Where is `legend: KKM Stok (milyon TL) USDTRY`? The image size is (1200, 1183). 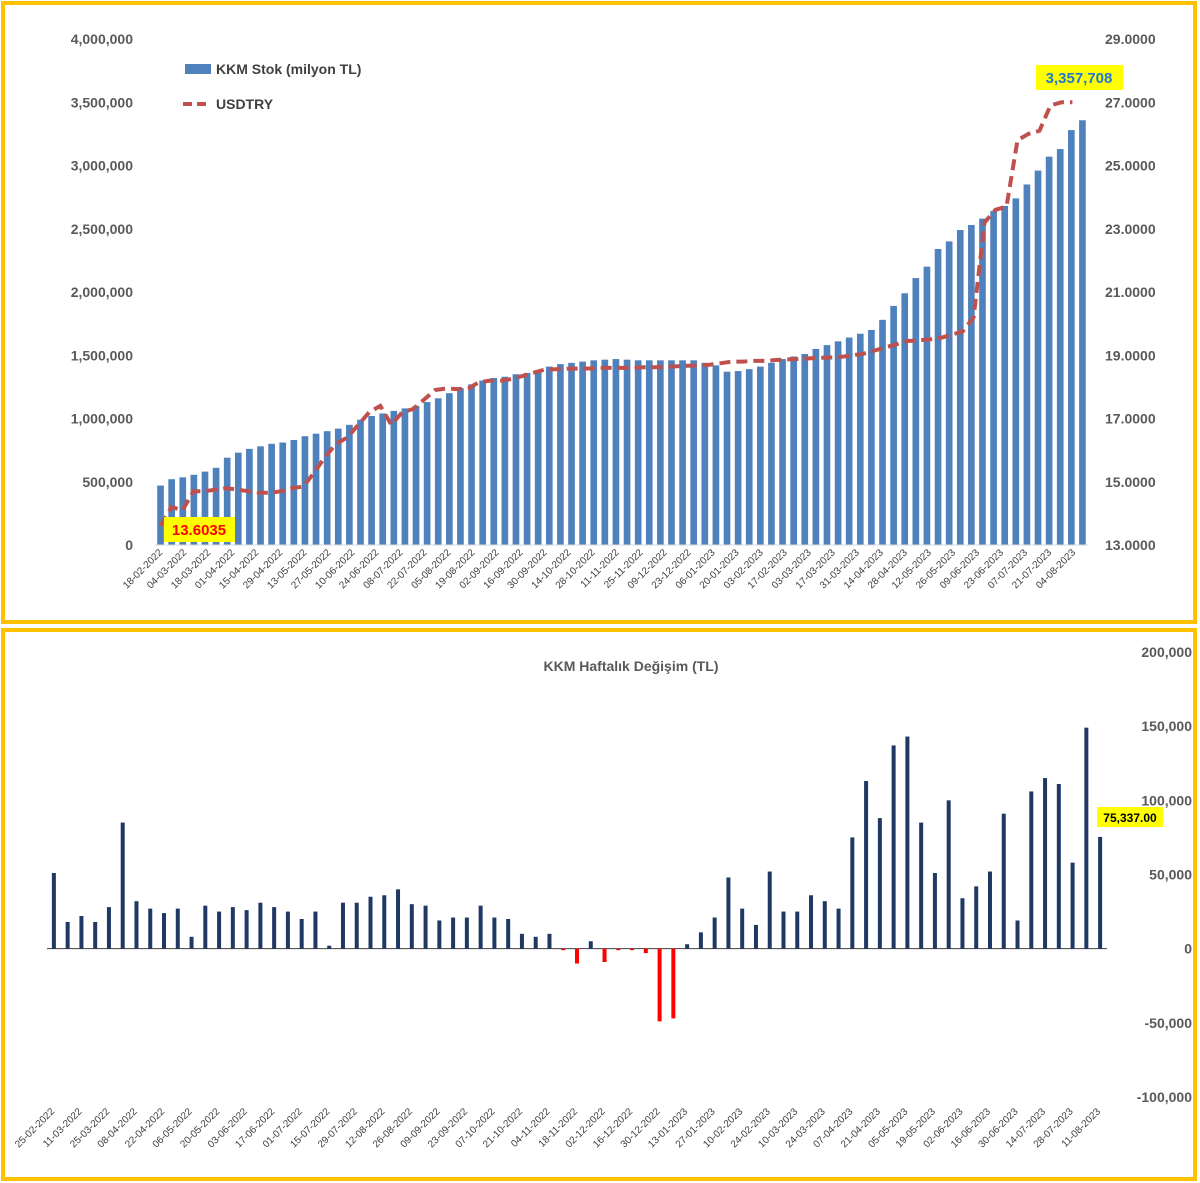 legend: KKM Stok (milyon TL) USDTRY is located at coordinates (272, 86).